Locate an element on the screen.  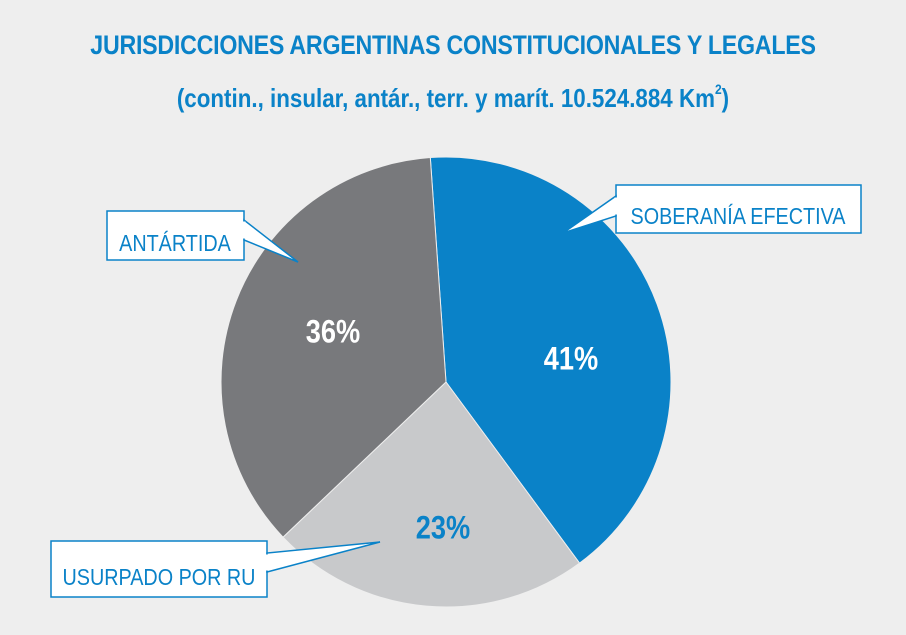
slice-callout: SOBERANÍA EFECTIVA is located at coordinates (712, 209).